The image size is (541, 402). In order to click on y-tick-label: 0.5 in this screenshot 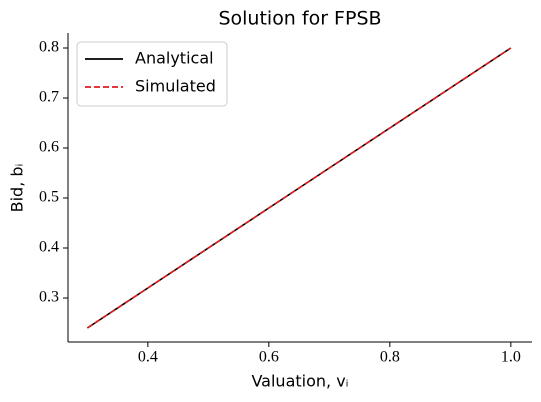, I will do `click(49, 197)`.